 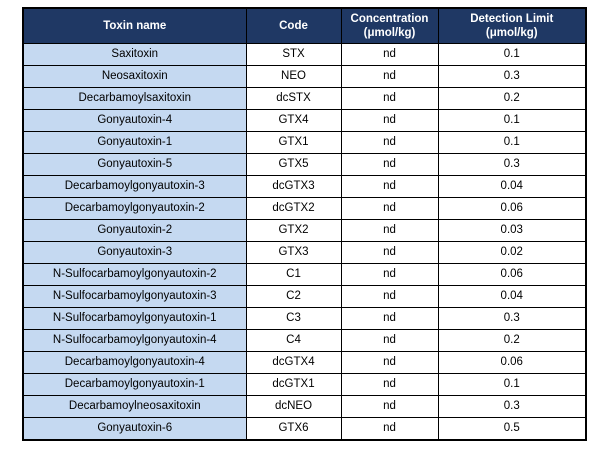 I want to click on table-row: Gonyautoxin-2 GTX2 nd 0.03, so click(x=304, y=230).